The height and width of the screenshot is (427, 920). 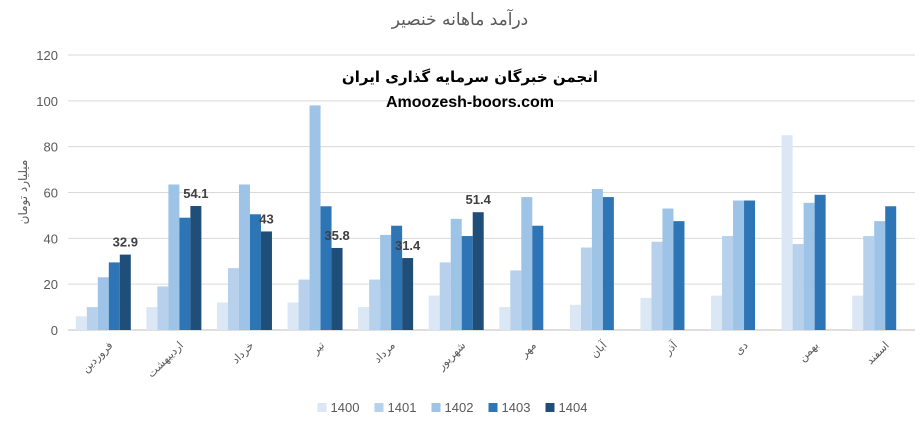 I want to click on legend-label-1400: 1400, so click(x=345, y=407).